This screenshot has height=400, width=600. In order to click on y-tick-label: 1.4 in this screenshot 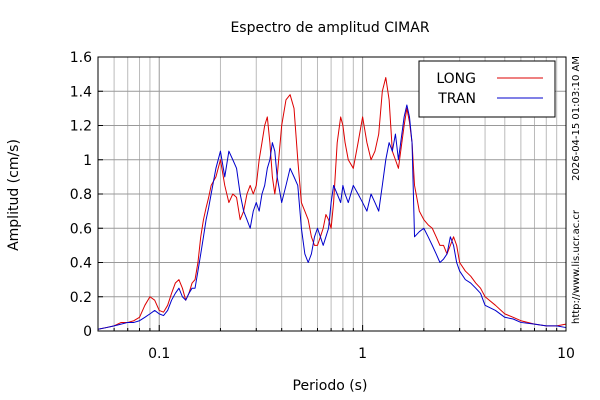, I will do `click(81, 92)`.